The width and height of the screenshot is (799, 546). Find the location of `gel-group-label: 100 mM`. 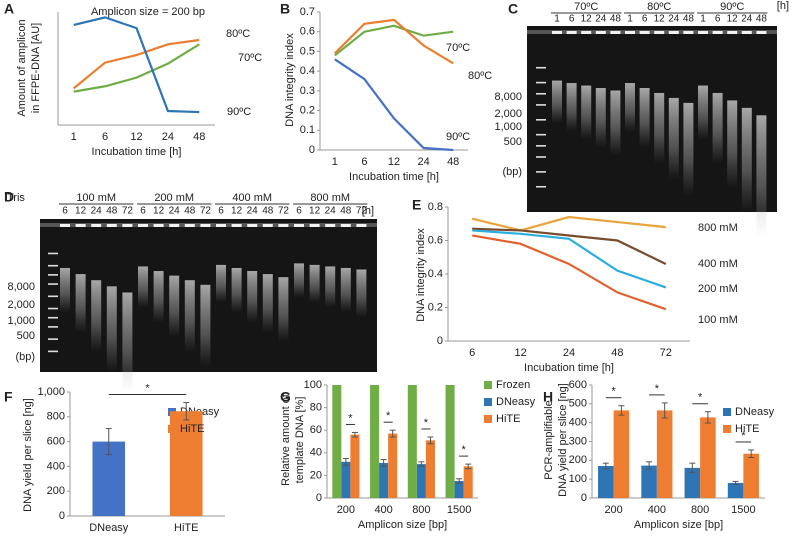

gel-group-label: 100 mM is located at coordinates (96, 198).